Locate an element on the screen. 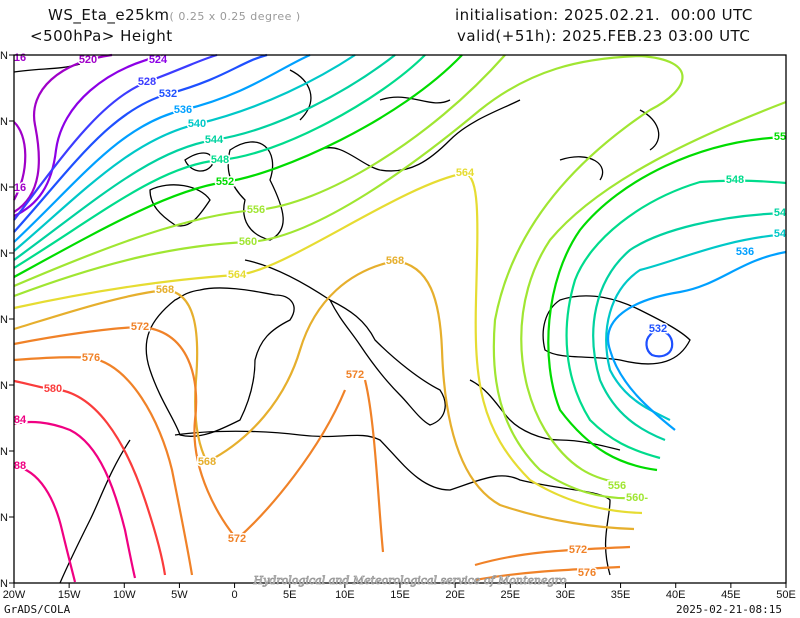  lon-label: 30E is located at coordinates (566, 595).